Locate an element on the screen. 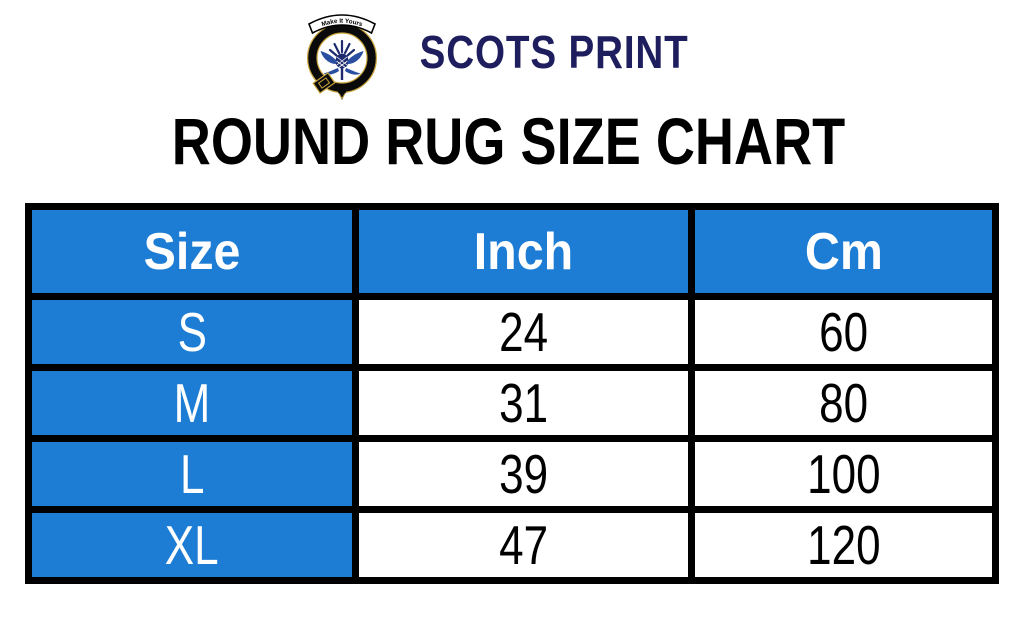 The image size is (1017, 640). header-cell-size: Size is located at coordinates (192, 251).